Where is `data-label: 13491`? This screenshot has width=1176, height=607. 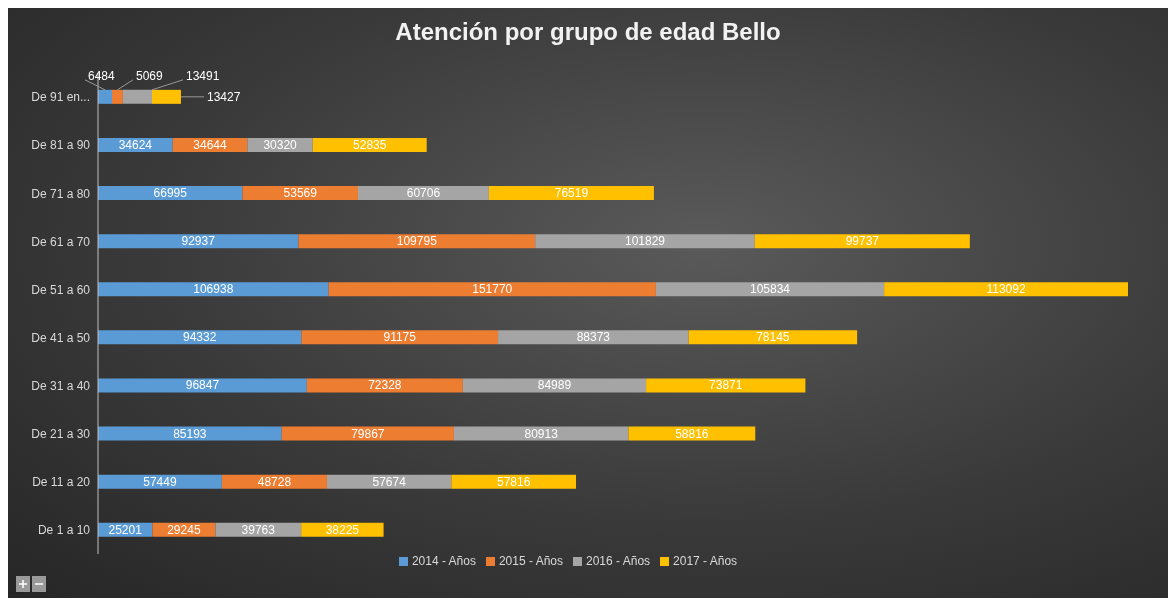
data-label: 13491 is located at coordinates (203, 75).